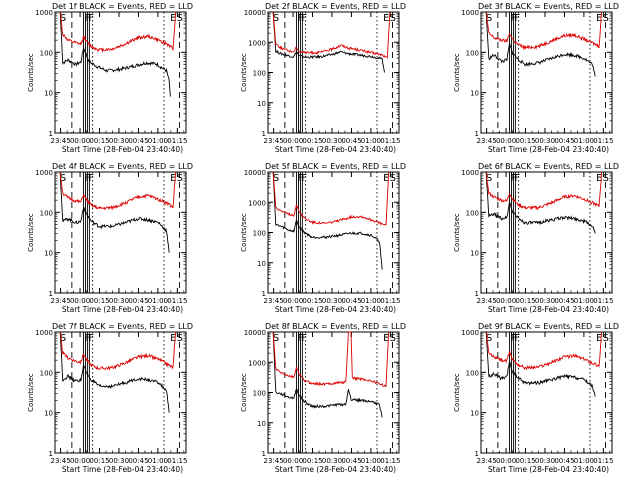 The width and height of the screenshot is (640, 480). What do you see at coordinates (122, 6) in the screenshot?
I see `chart-title: Det 1f BLACK = Events, RED = LLD` at bounding box center [122, 6].